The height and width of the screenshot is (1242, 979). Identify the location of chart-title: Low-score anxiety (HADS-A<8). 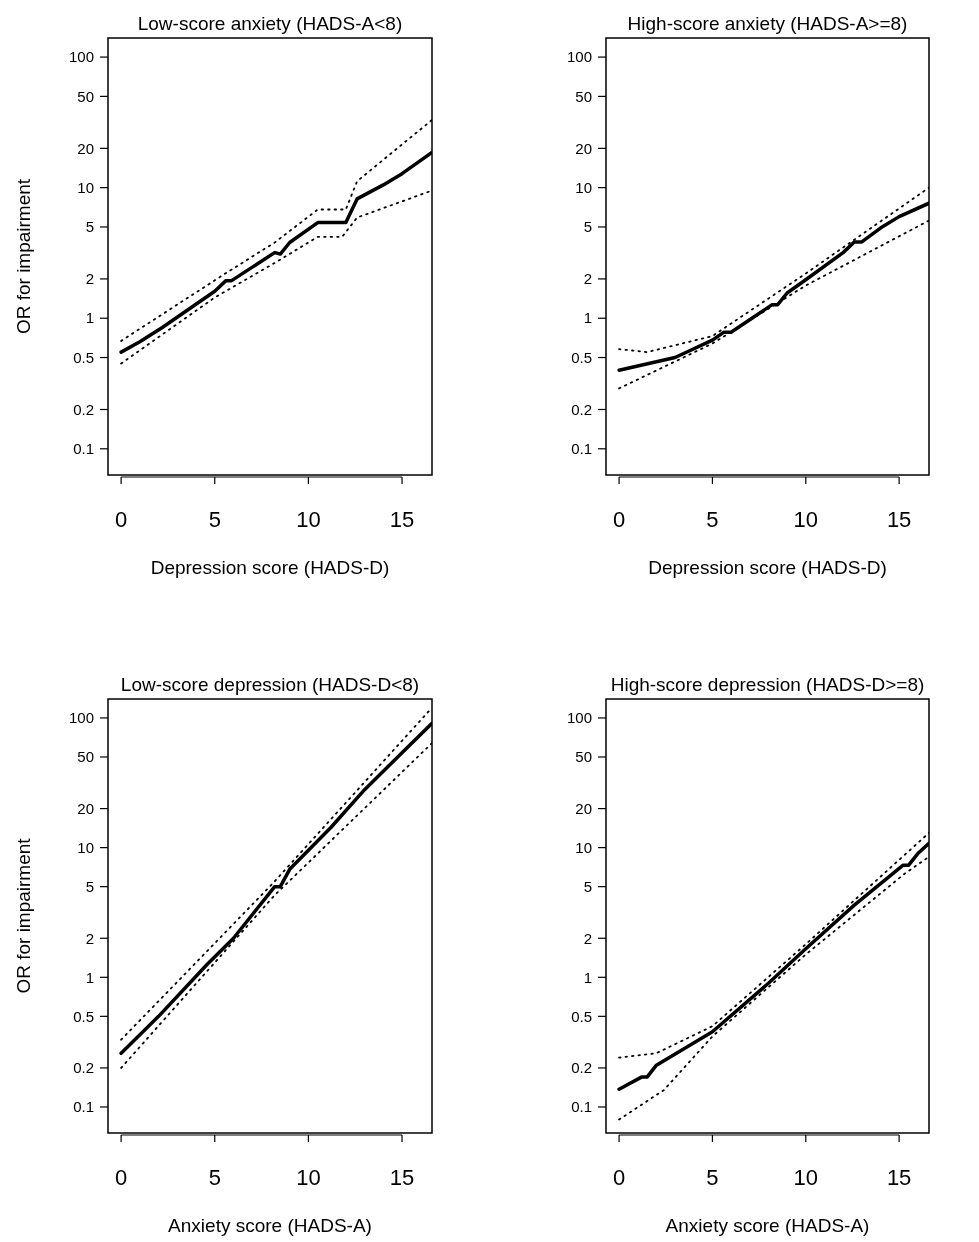
(270, 23).